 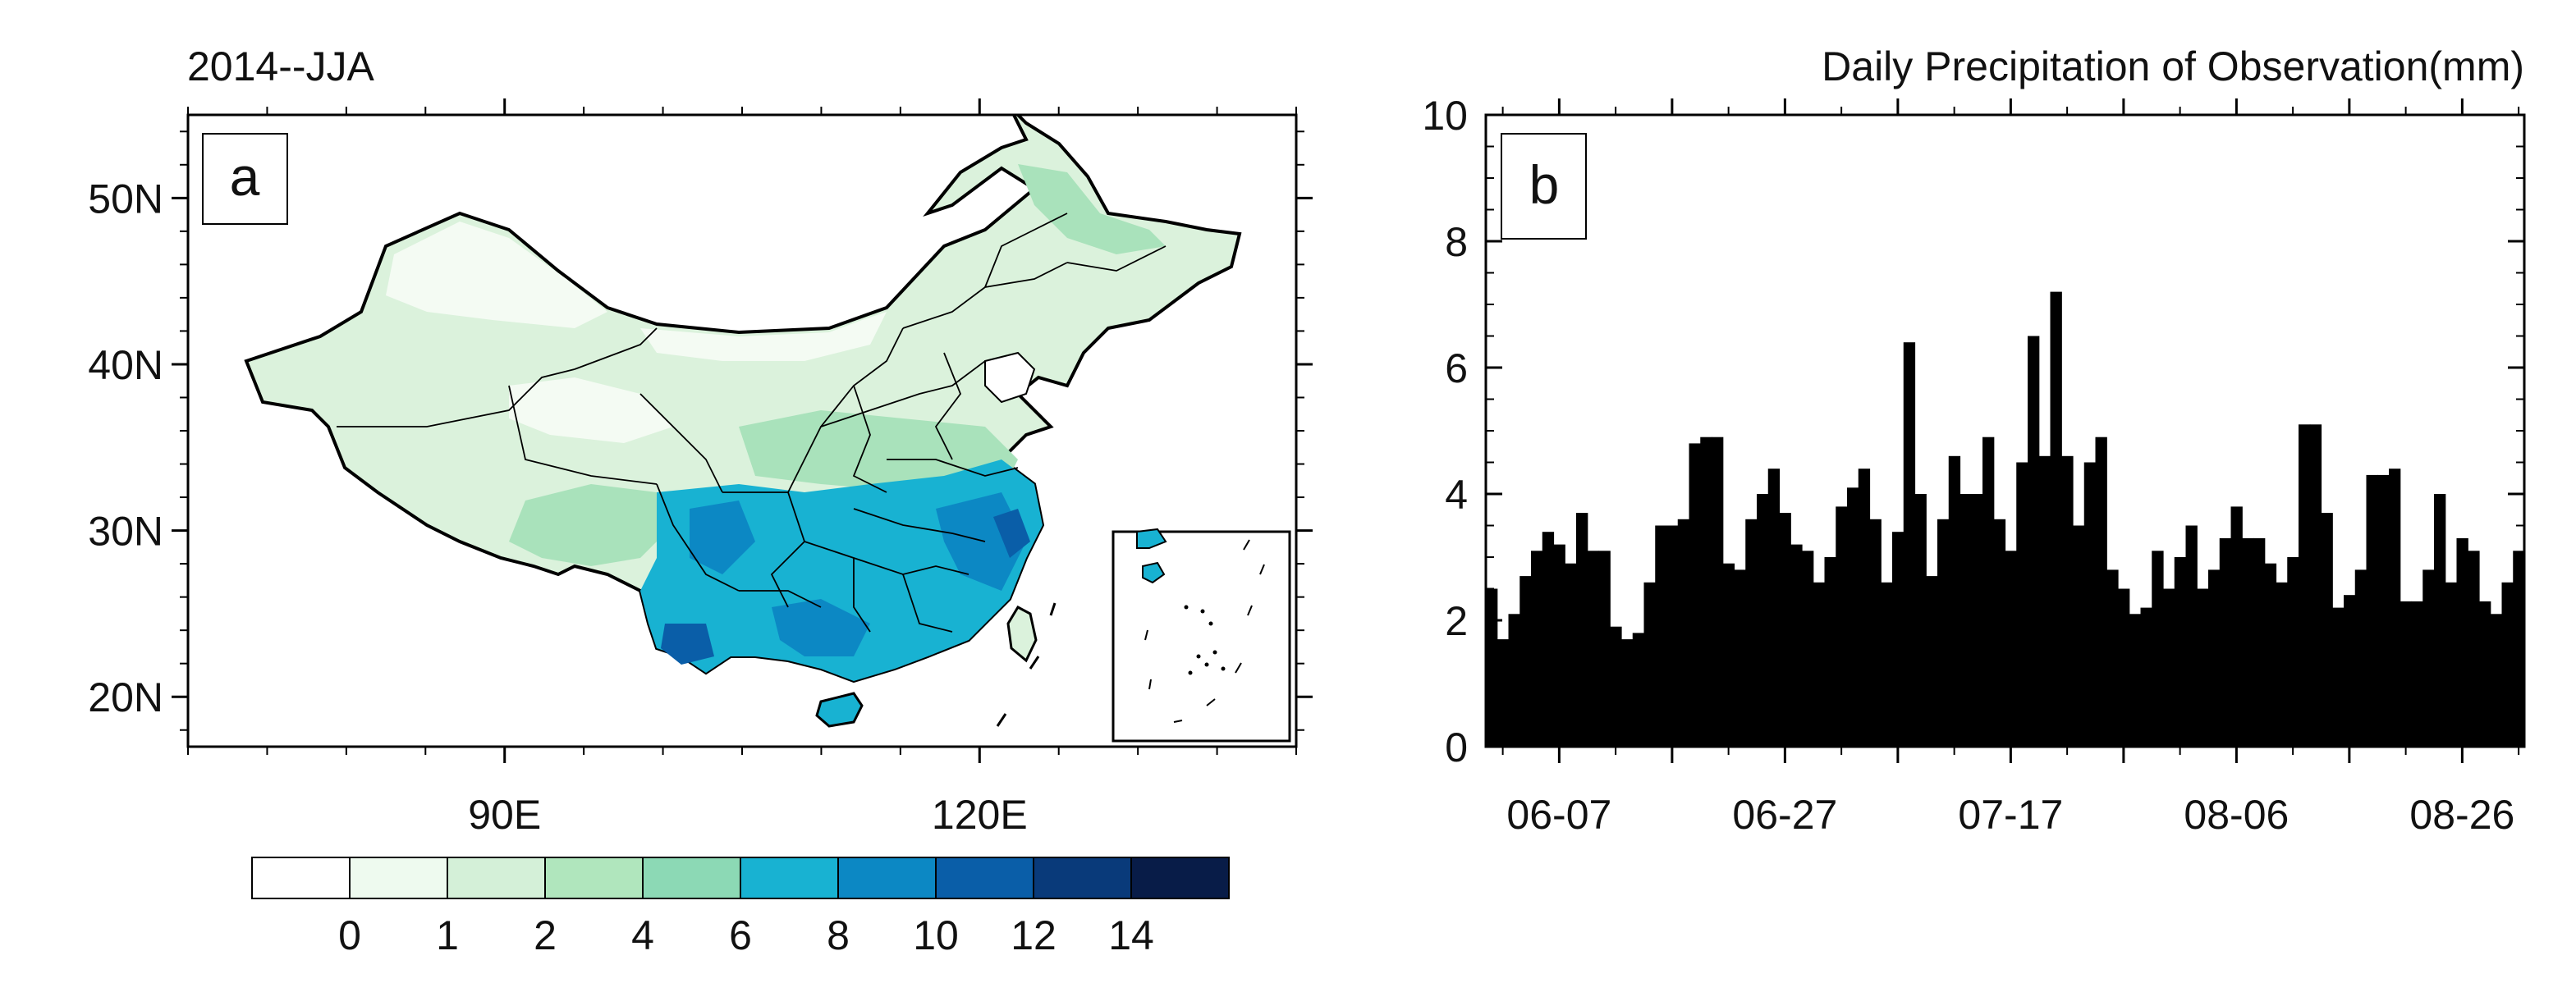 I want to click on dry-tarim, so click(x=591, y=410).